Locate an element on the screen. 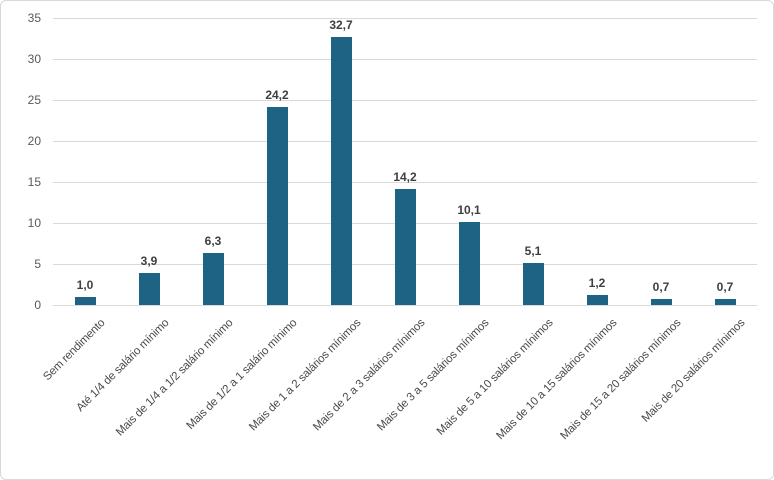  bar-value-label: 1,0 is located at coordinates (85, 284).